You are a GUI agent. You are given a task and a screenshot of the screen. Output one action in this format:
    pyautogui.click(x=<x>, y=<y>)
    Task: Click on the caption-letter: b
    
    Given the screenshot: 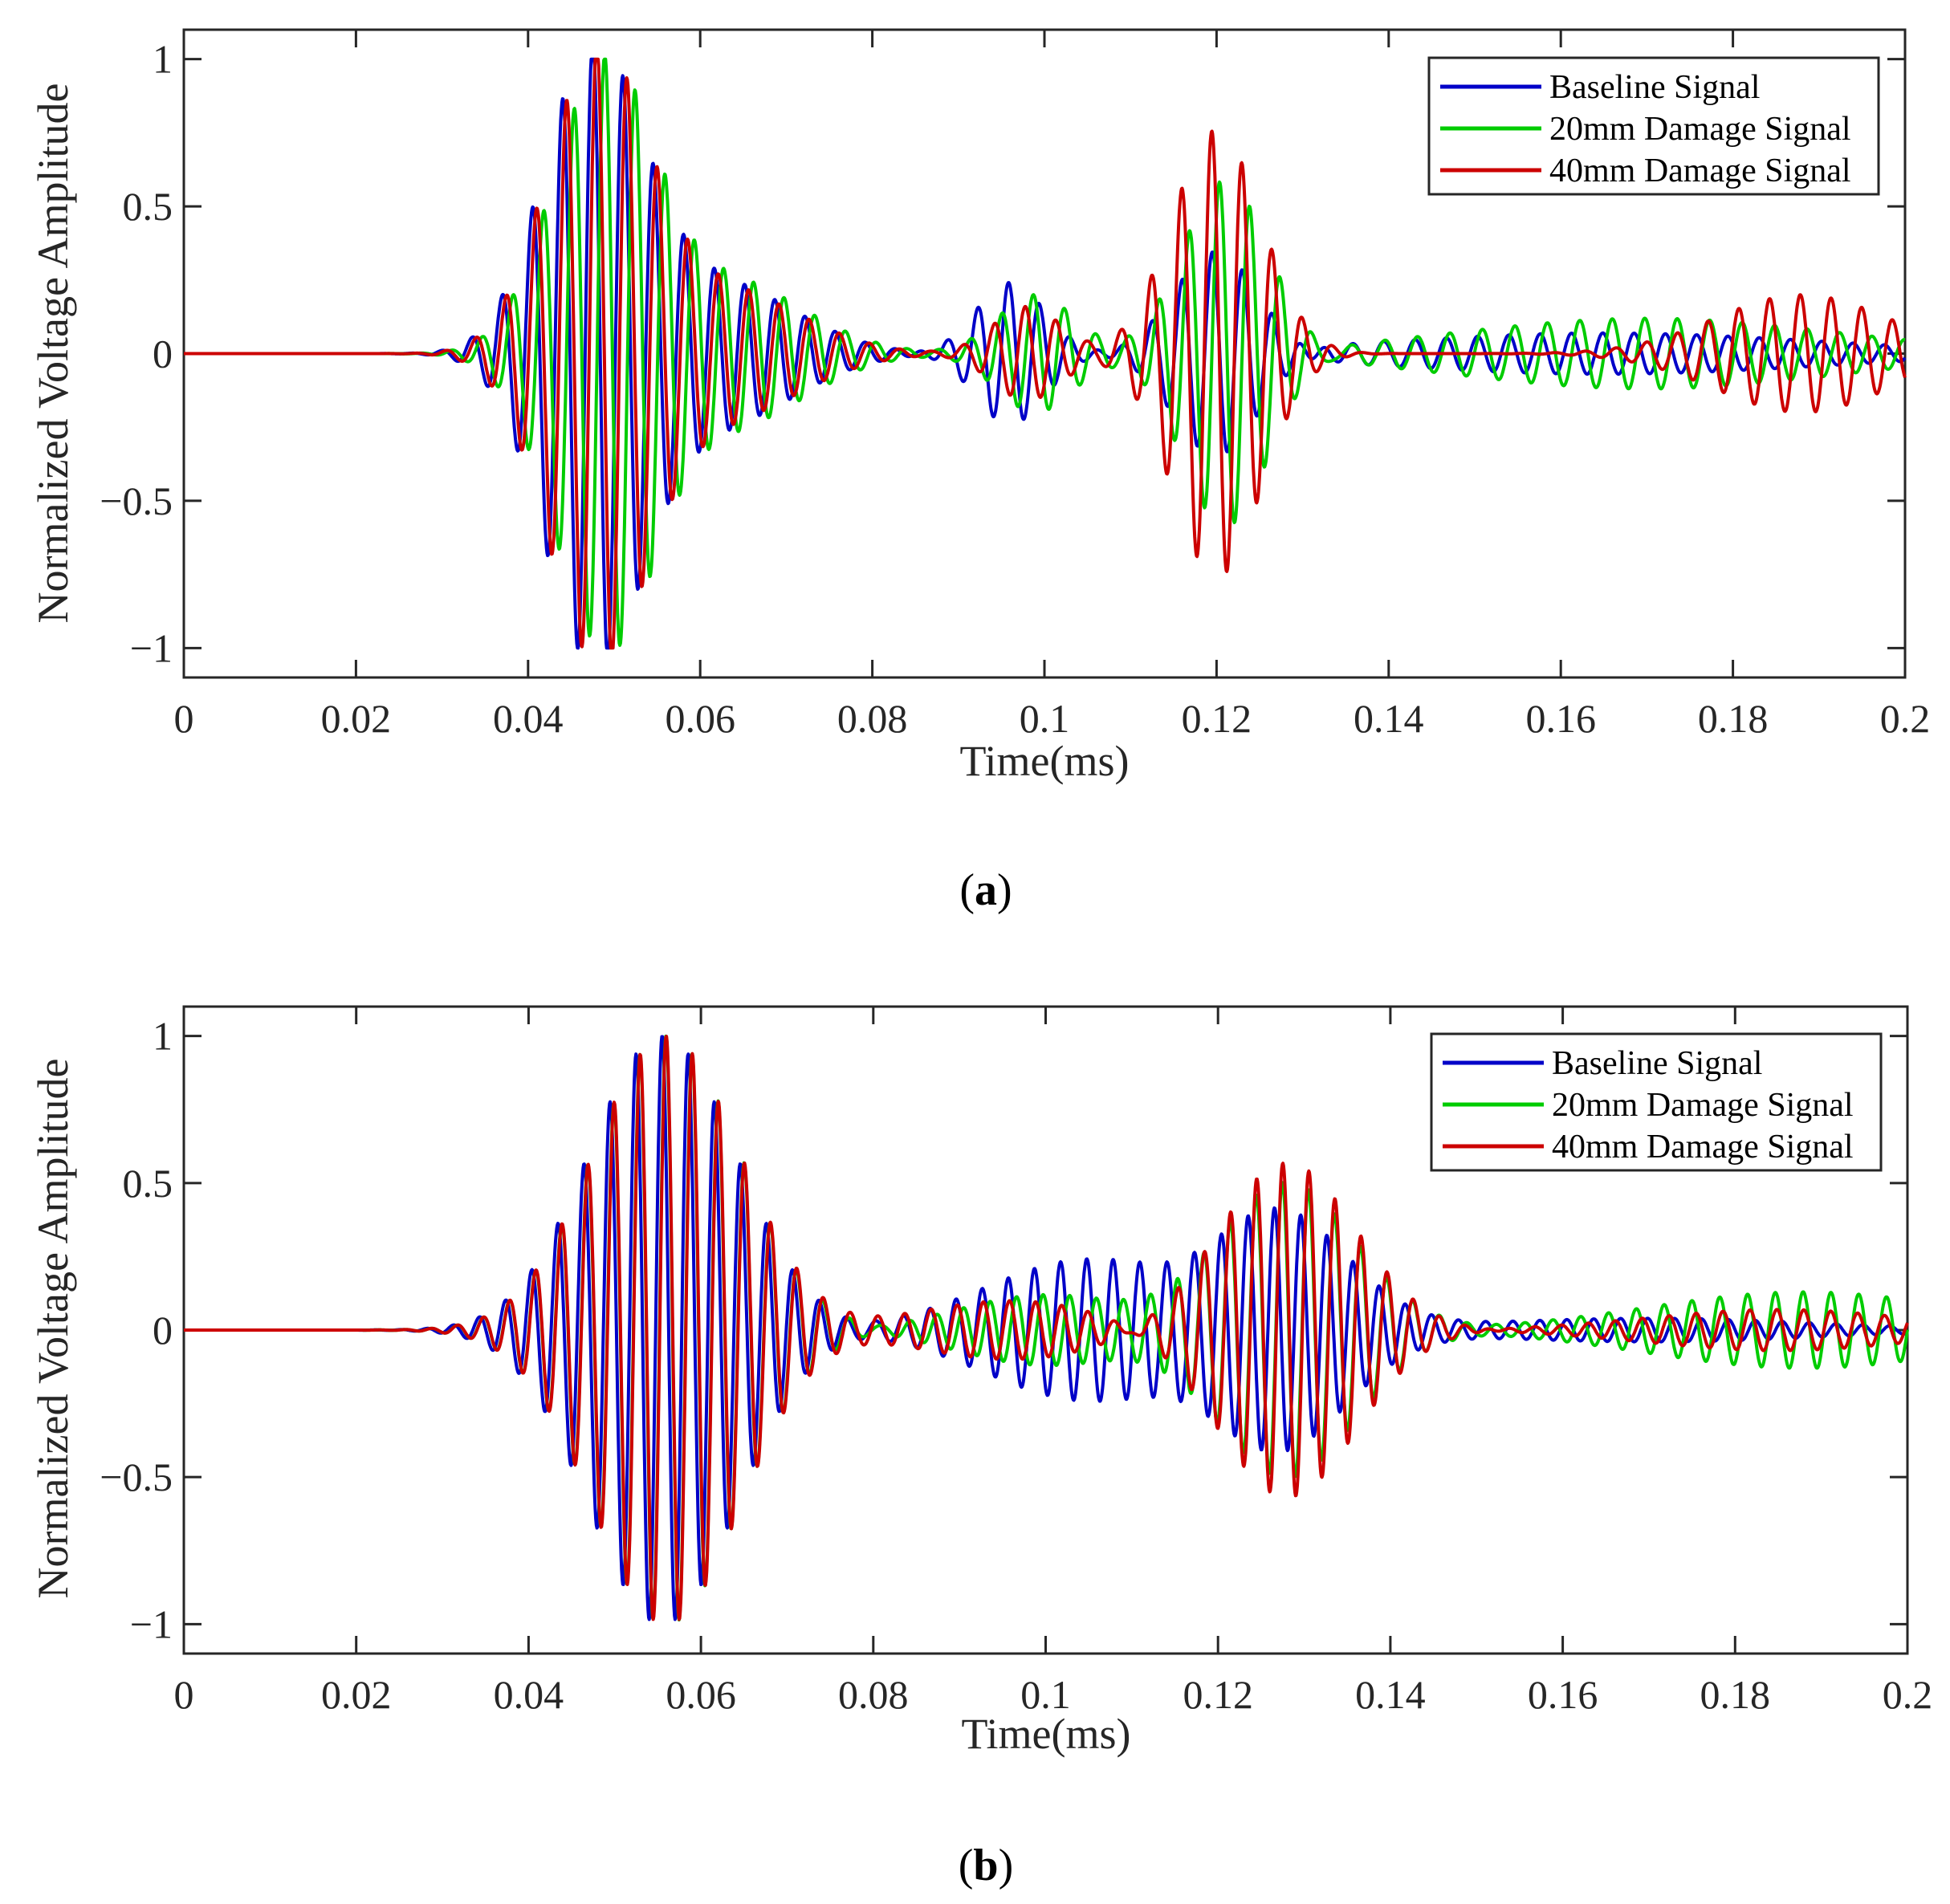 What is the action you would take?
    pyautogui.click(x=985, y=1865)
    